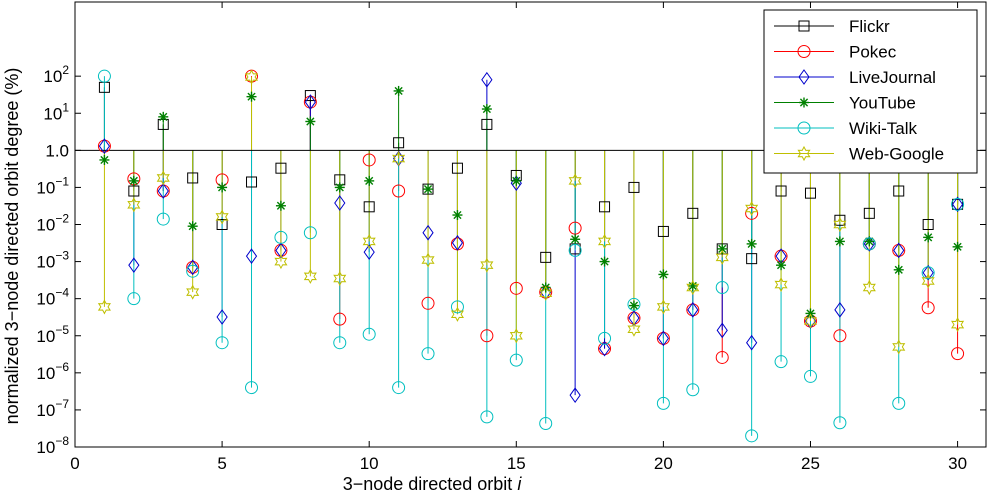 The width and height of the screenshot is (987, 495). Describe the element at coordinates (892, 77) in the screenshot. I see `legend-label-livejournal: LiveJournal` at that location.